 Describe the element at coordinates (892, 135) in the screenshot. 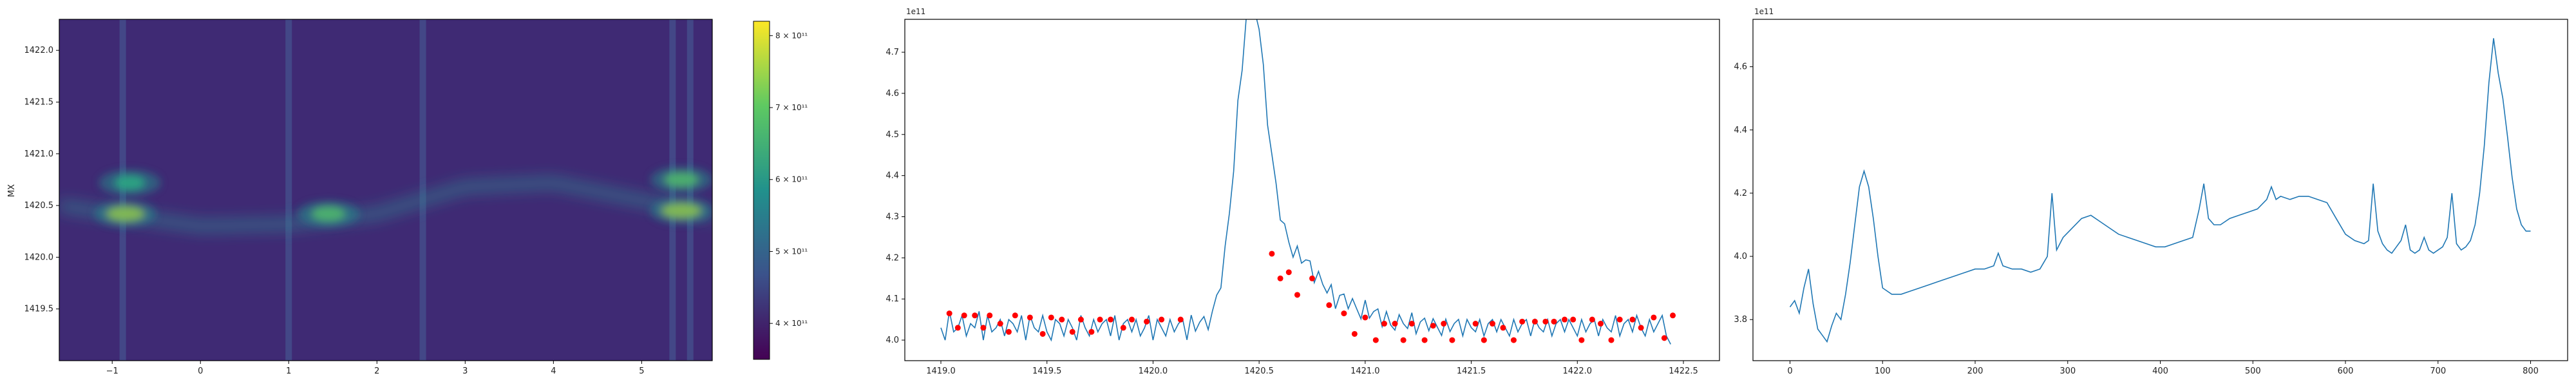

I see `y-tick-label: 4.5` at that location.